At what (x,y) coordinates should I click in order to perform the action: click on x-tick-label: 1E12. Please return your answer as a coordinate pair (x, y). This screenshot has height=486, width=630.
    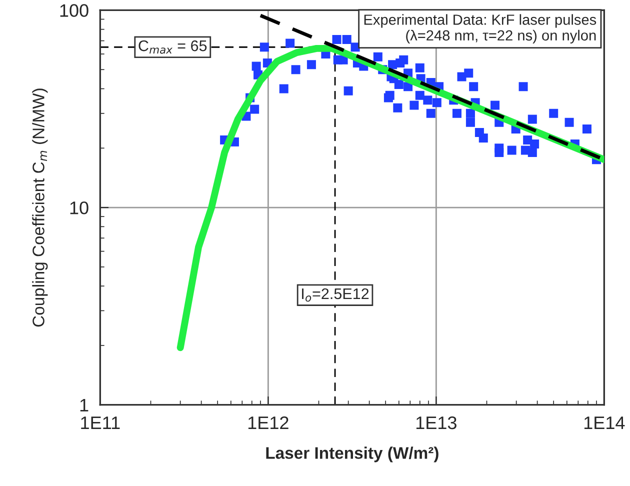
    Looking at the image, I should click on (268, 423).